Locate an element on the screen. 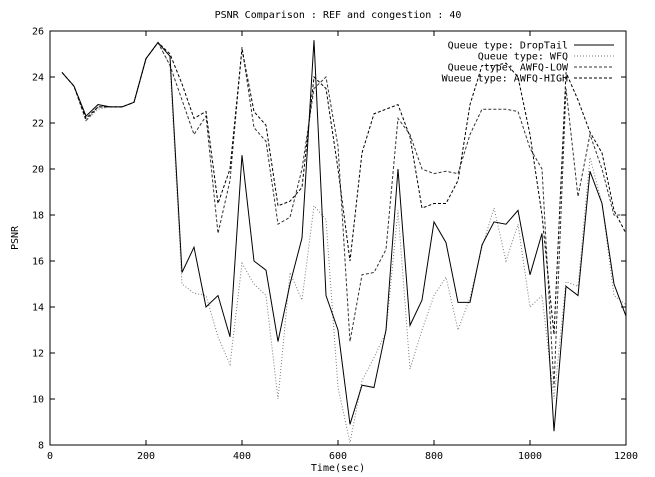  x-tick-label: 1200 is located at coordinates (626, 456).